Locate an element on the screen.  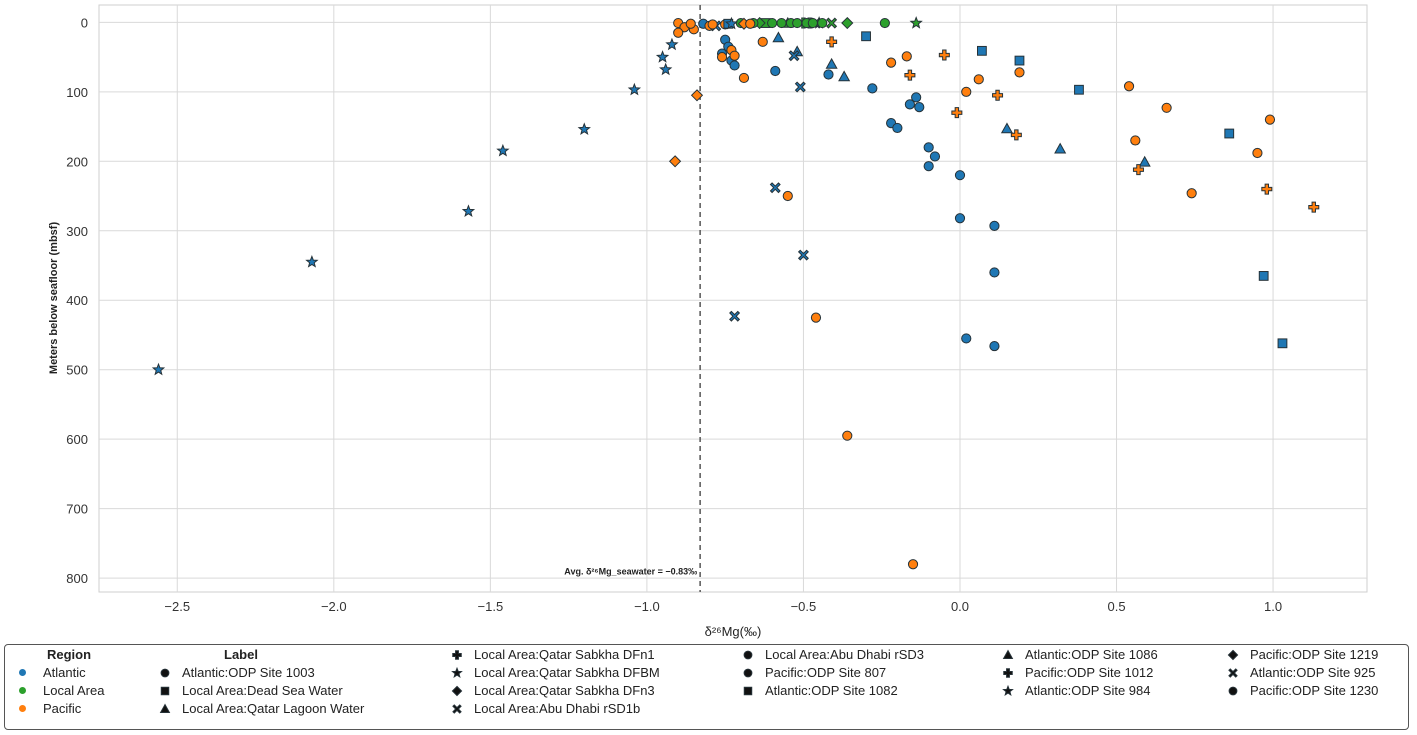
x-tick-label: −1.0 is located at coordinates (647, 606).